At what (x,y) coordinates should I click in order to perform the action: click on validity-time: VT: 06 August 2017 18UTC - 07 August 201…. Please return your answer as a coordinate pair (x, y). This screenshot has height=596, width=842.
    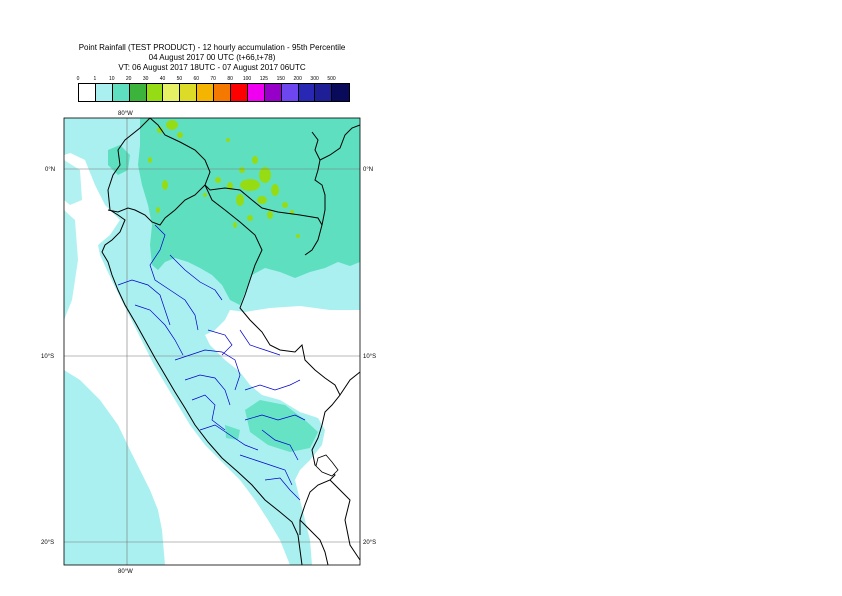
    Looking at the image, I should click on (212, 67).